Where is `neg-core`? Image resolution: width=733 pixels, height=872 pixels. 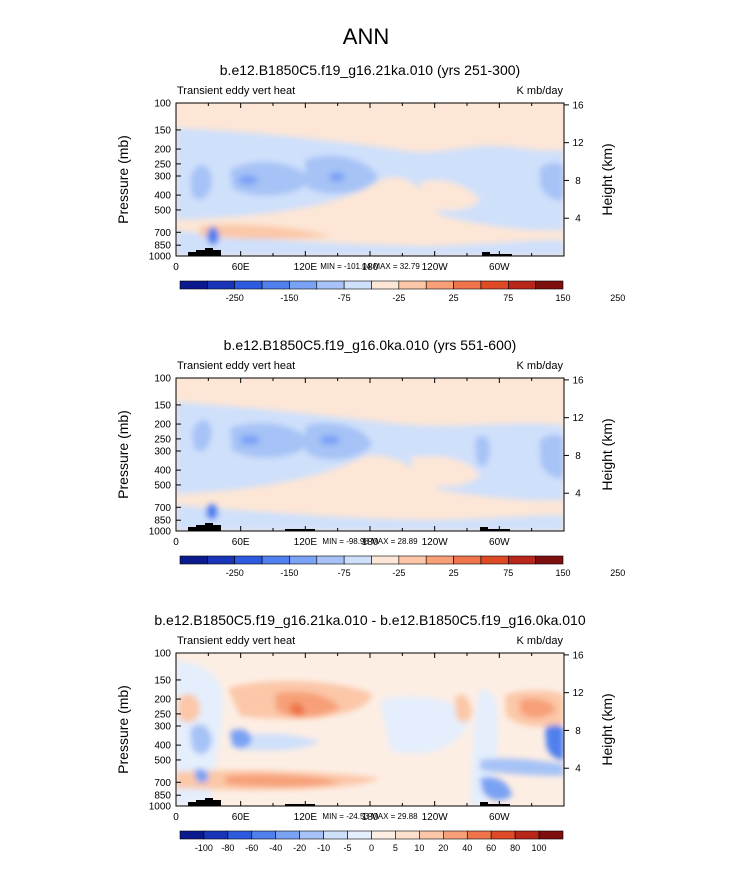 neg-core is located at coordinates (213, 236).